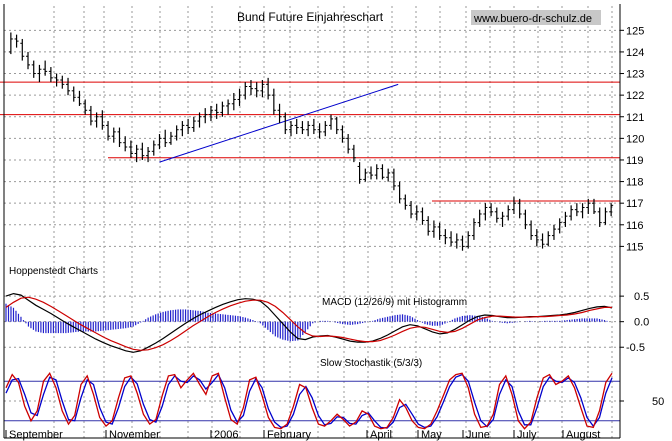  I want to click on price-tick-label: 116, so click(635, 226).